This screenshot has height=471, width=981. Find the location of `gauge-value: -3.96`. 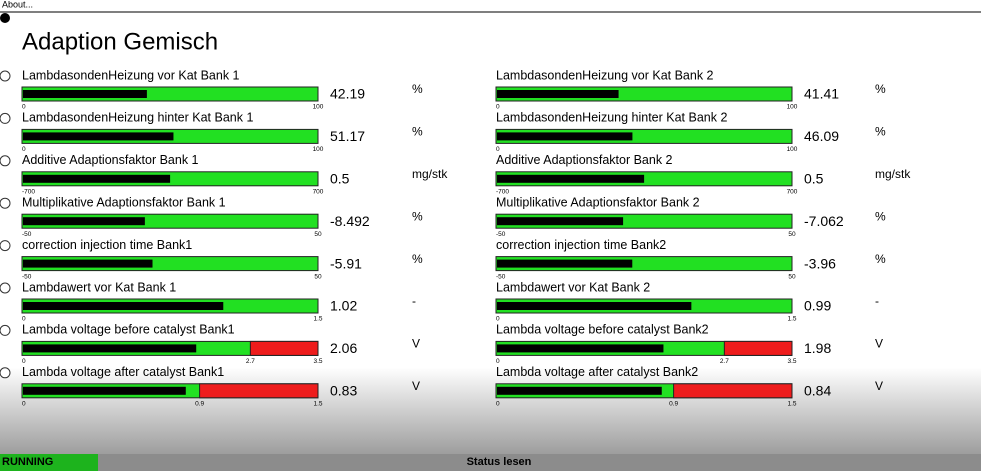

gauge-value: -3.96 is located at coordinates (820, 263).